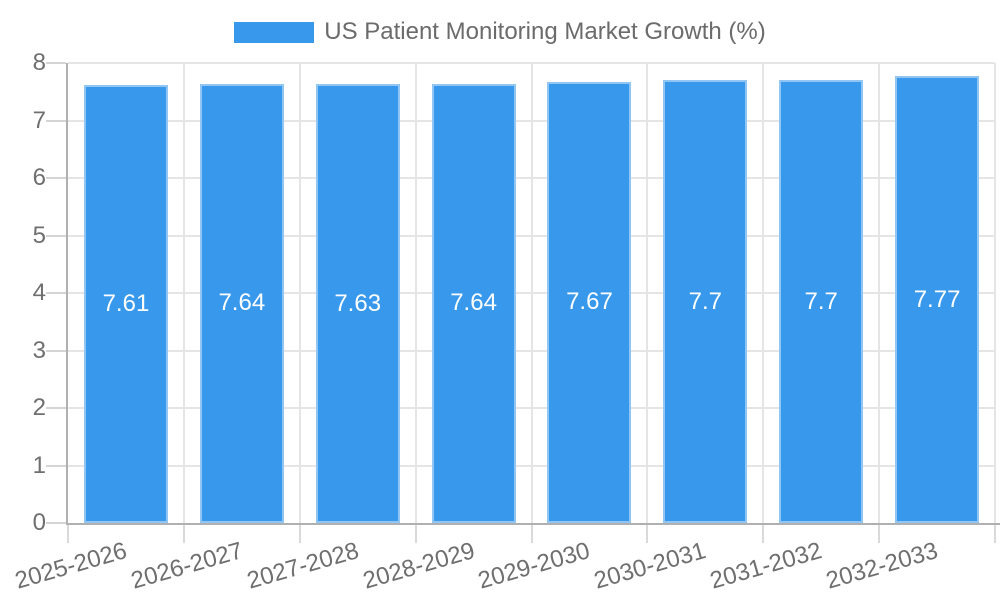  I want to click on x-axis-line, so click(533, 524).